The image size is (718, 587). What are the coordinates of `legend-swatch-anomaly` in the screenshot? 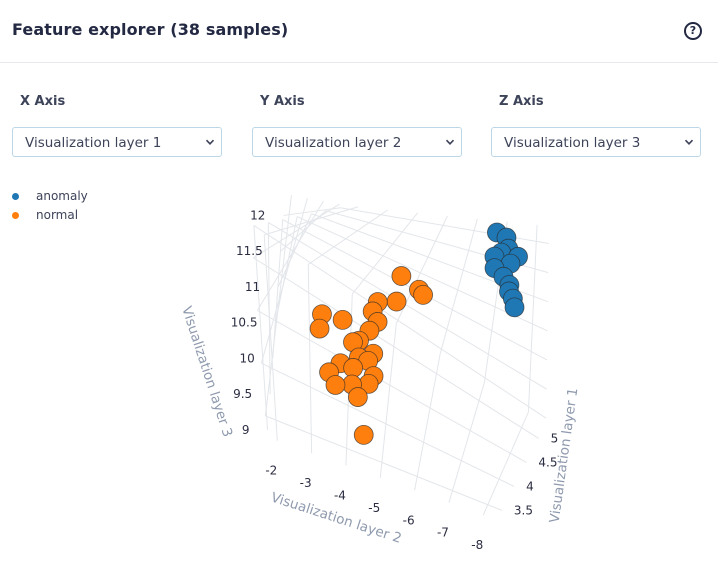 It's located at (15, 196).